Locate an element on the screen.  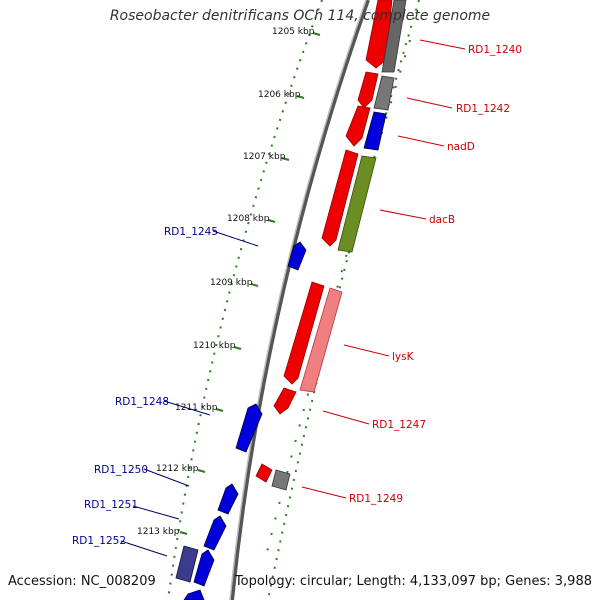
tick-label-1210: 1210 kbp is located at coordinates (214, 346).